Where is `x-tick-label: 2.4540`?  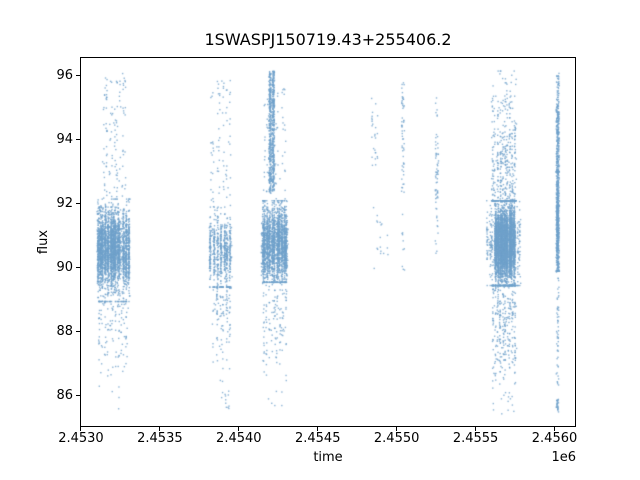 x-tick-label: 2.4540 is located at coordinates (239, 438).